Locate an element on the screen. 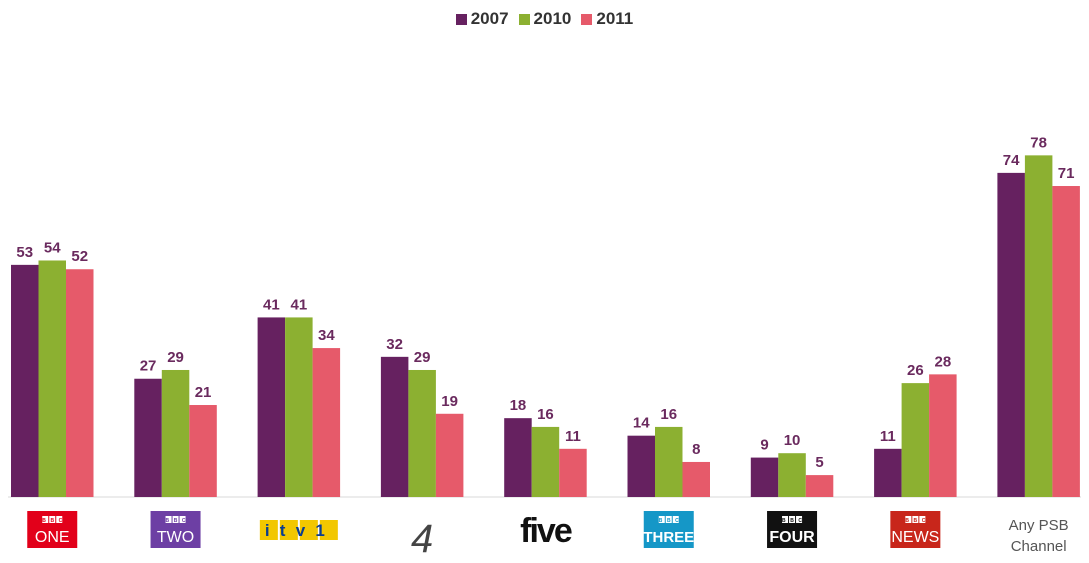 This screenshot has height=563, width=1089. value-label: 14 is located at coordinates (641, 423).